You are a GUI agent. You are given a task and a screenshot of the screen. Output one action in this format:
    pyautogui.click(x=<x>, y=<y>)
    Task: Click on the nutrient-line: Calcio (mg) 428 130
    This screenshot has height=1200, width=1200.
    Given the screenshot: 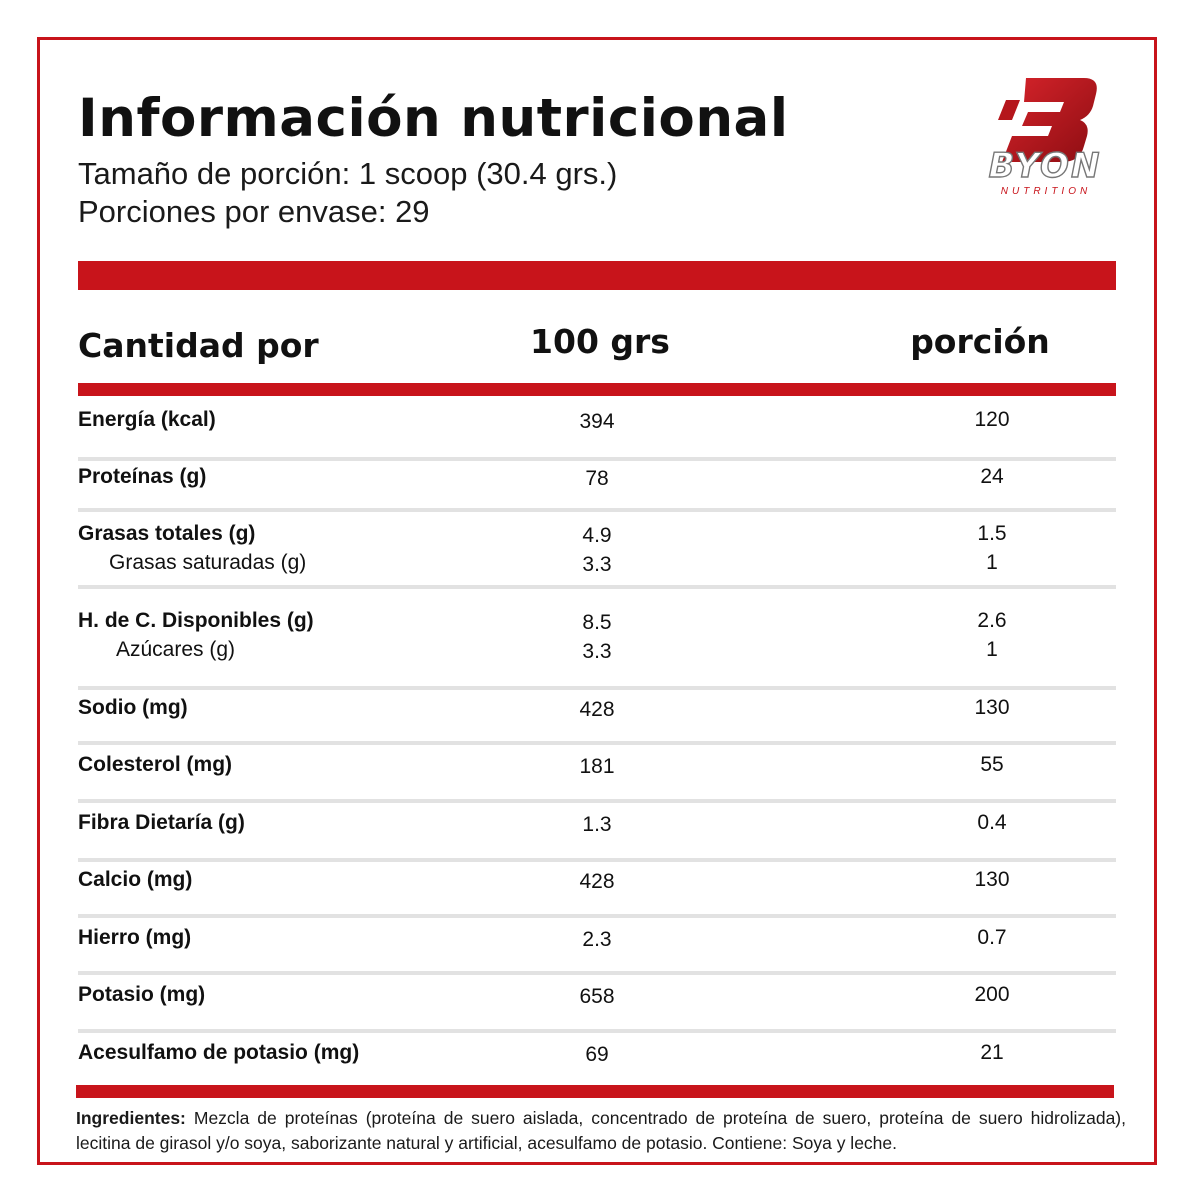 What is the action you would take?
    pyautogui.click(x=597, y=882)
    